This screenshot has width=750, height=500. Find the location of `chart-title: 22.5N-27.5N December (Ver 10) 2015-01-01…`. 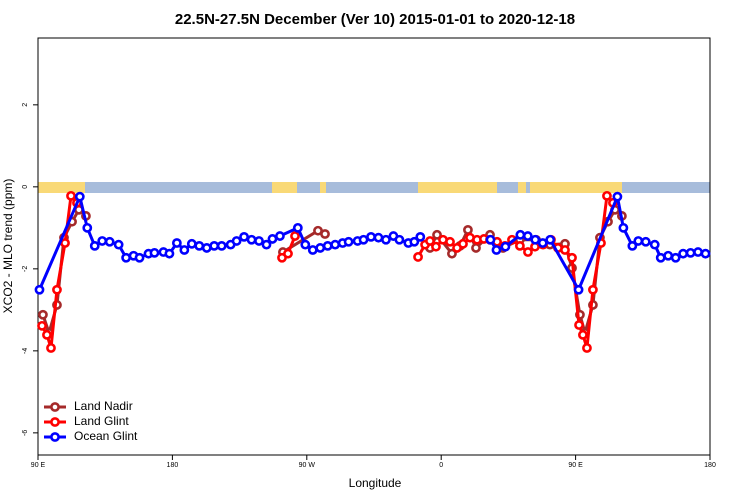

chart-title: 22.5N-27.5N December (Ver 10) 2015-01-01… is located at coordinates (375, 19).